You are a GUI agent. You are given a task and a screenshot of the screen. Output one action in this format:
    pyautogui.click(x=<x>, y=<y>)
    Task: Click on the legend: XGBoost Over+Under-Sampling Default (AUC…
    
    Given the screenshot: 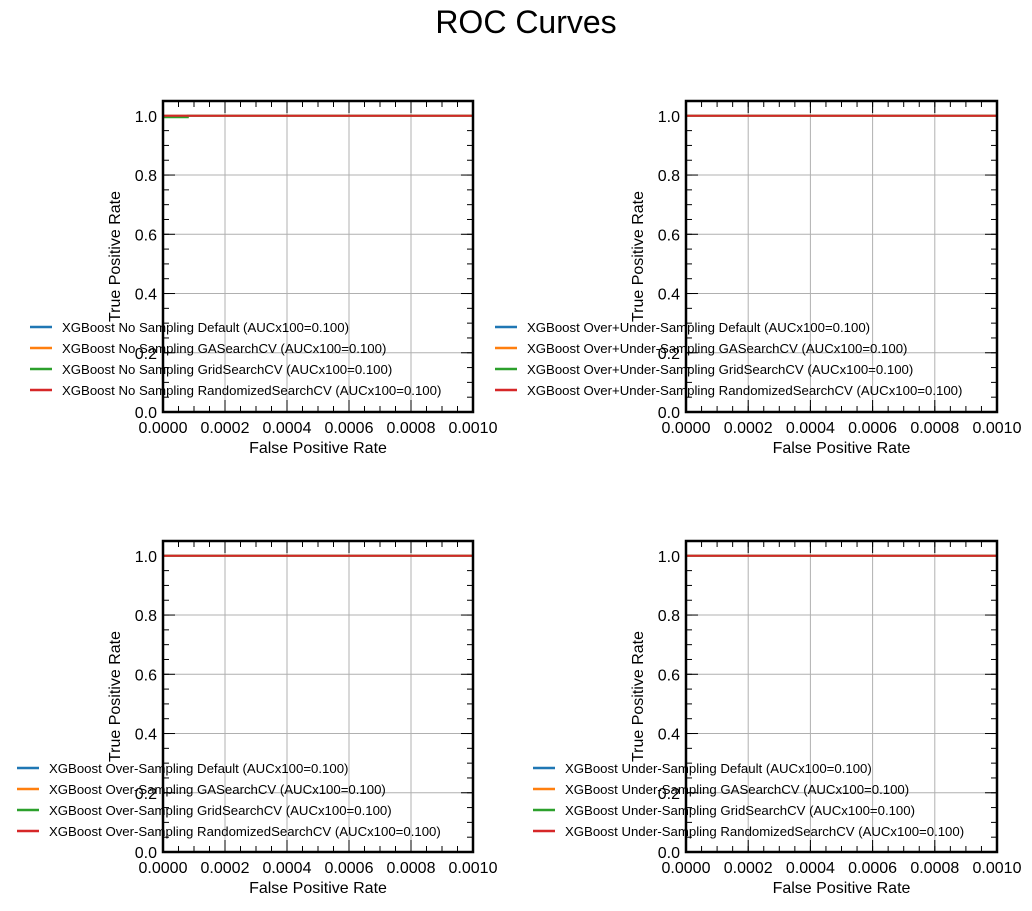 What is the action you would take?
    pyautogui.click(x=728, y=359)
    